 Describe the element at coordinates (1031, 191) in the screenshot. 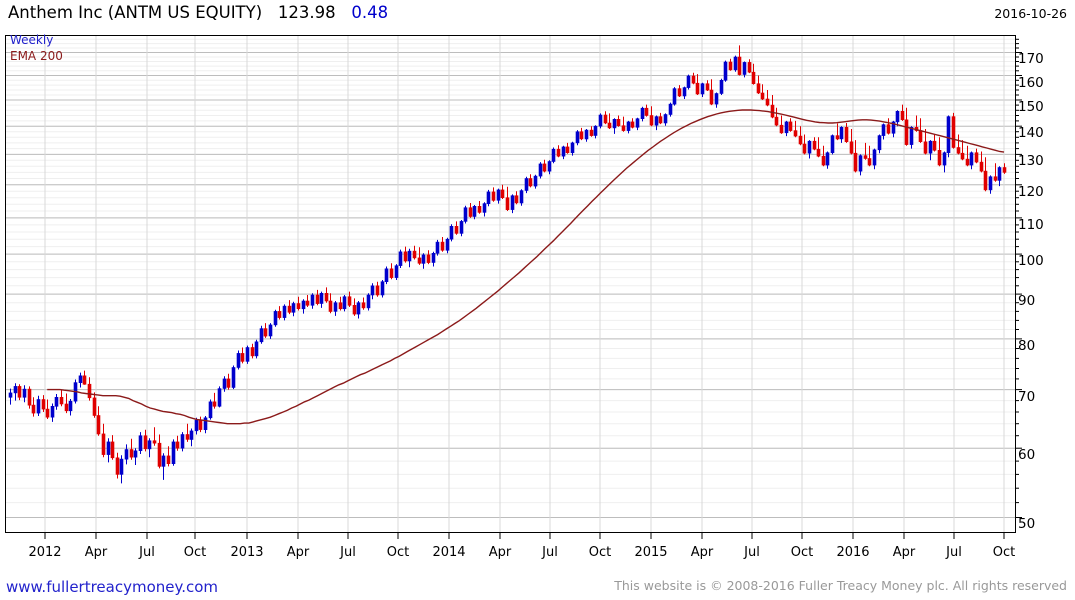

I see `y-axis-tick-label: 120` at that location.